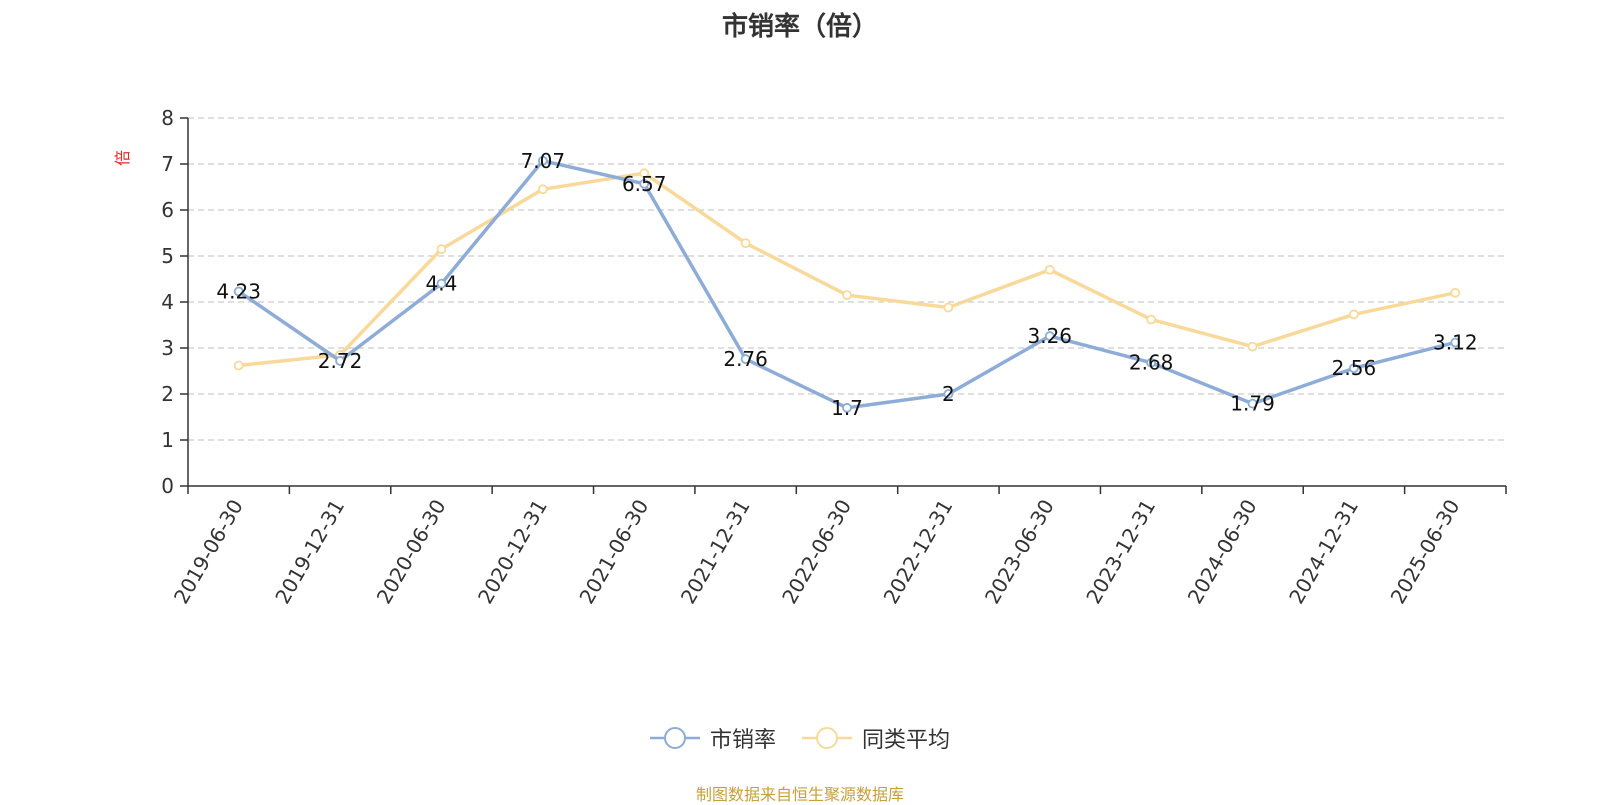 The width and height of the screenshot is (1600, 805). I want to click on legend-item: 市销率, so click(712, 738).